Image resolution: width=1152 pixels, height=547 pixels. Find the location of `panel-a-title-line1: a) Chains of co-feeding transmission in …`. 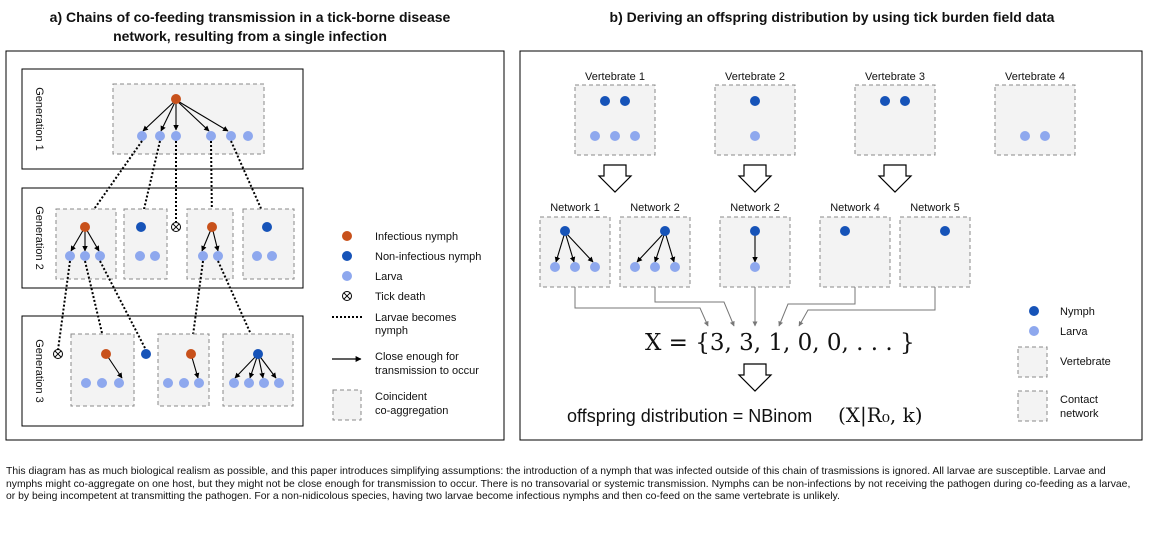

panel-a-title-line1: a) Chains of co-feeding transmission in … is located at coordinates (250, 17).